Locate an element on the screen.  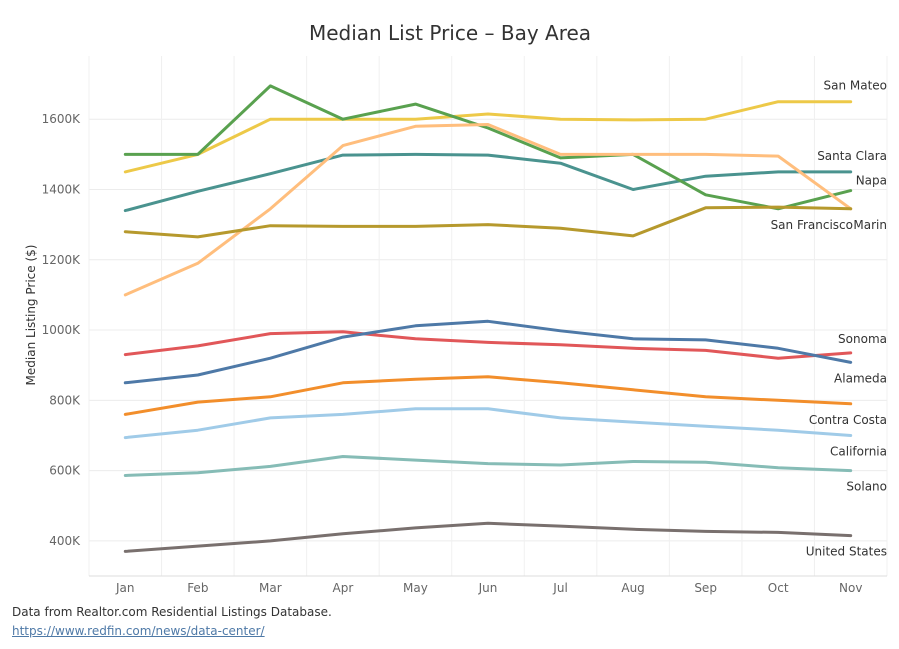
series-line-alameda is located at coordinates (488, 352).